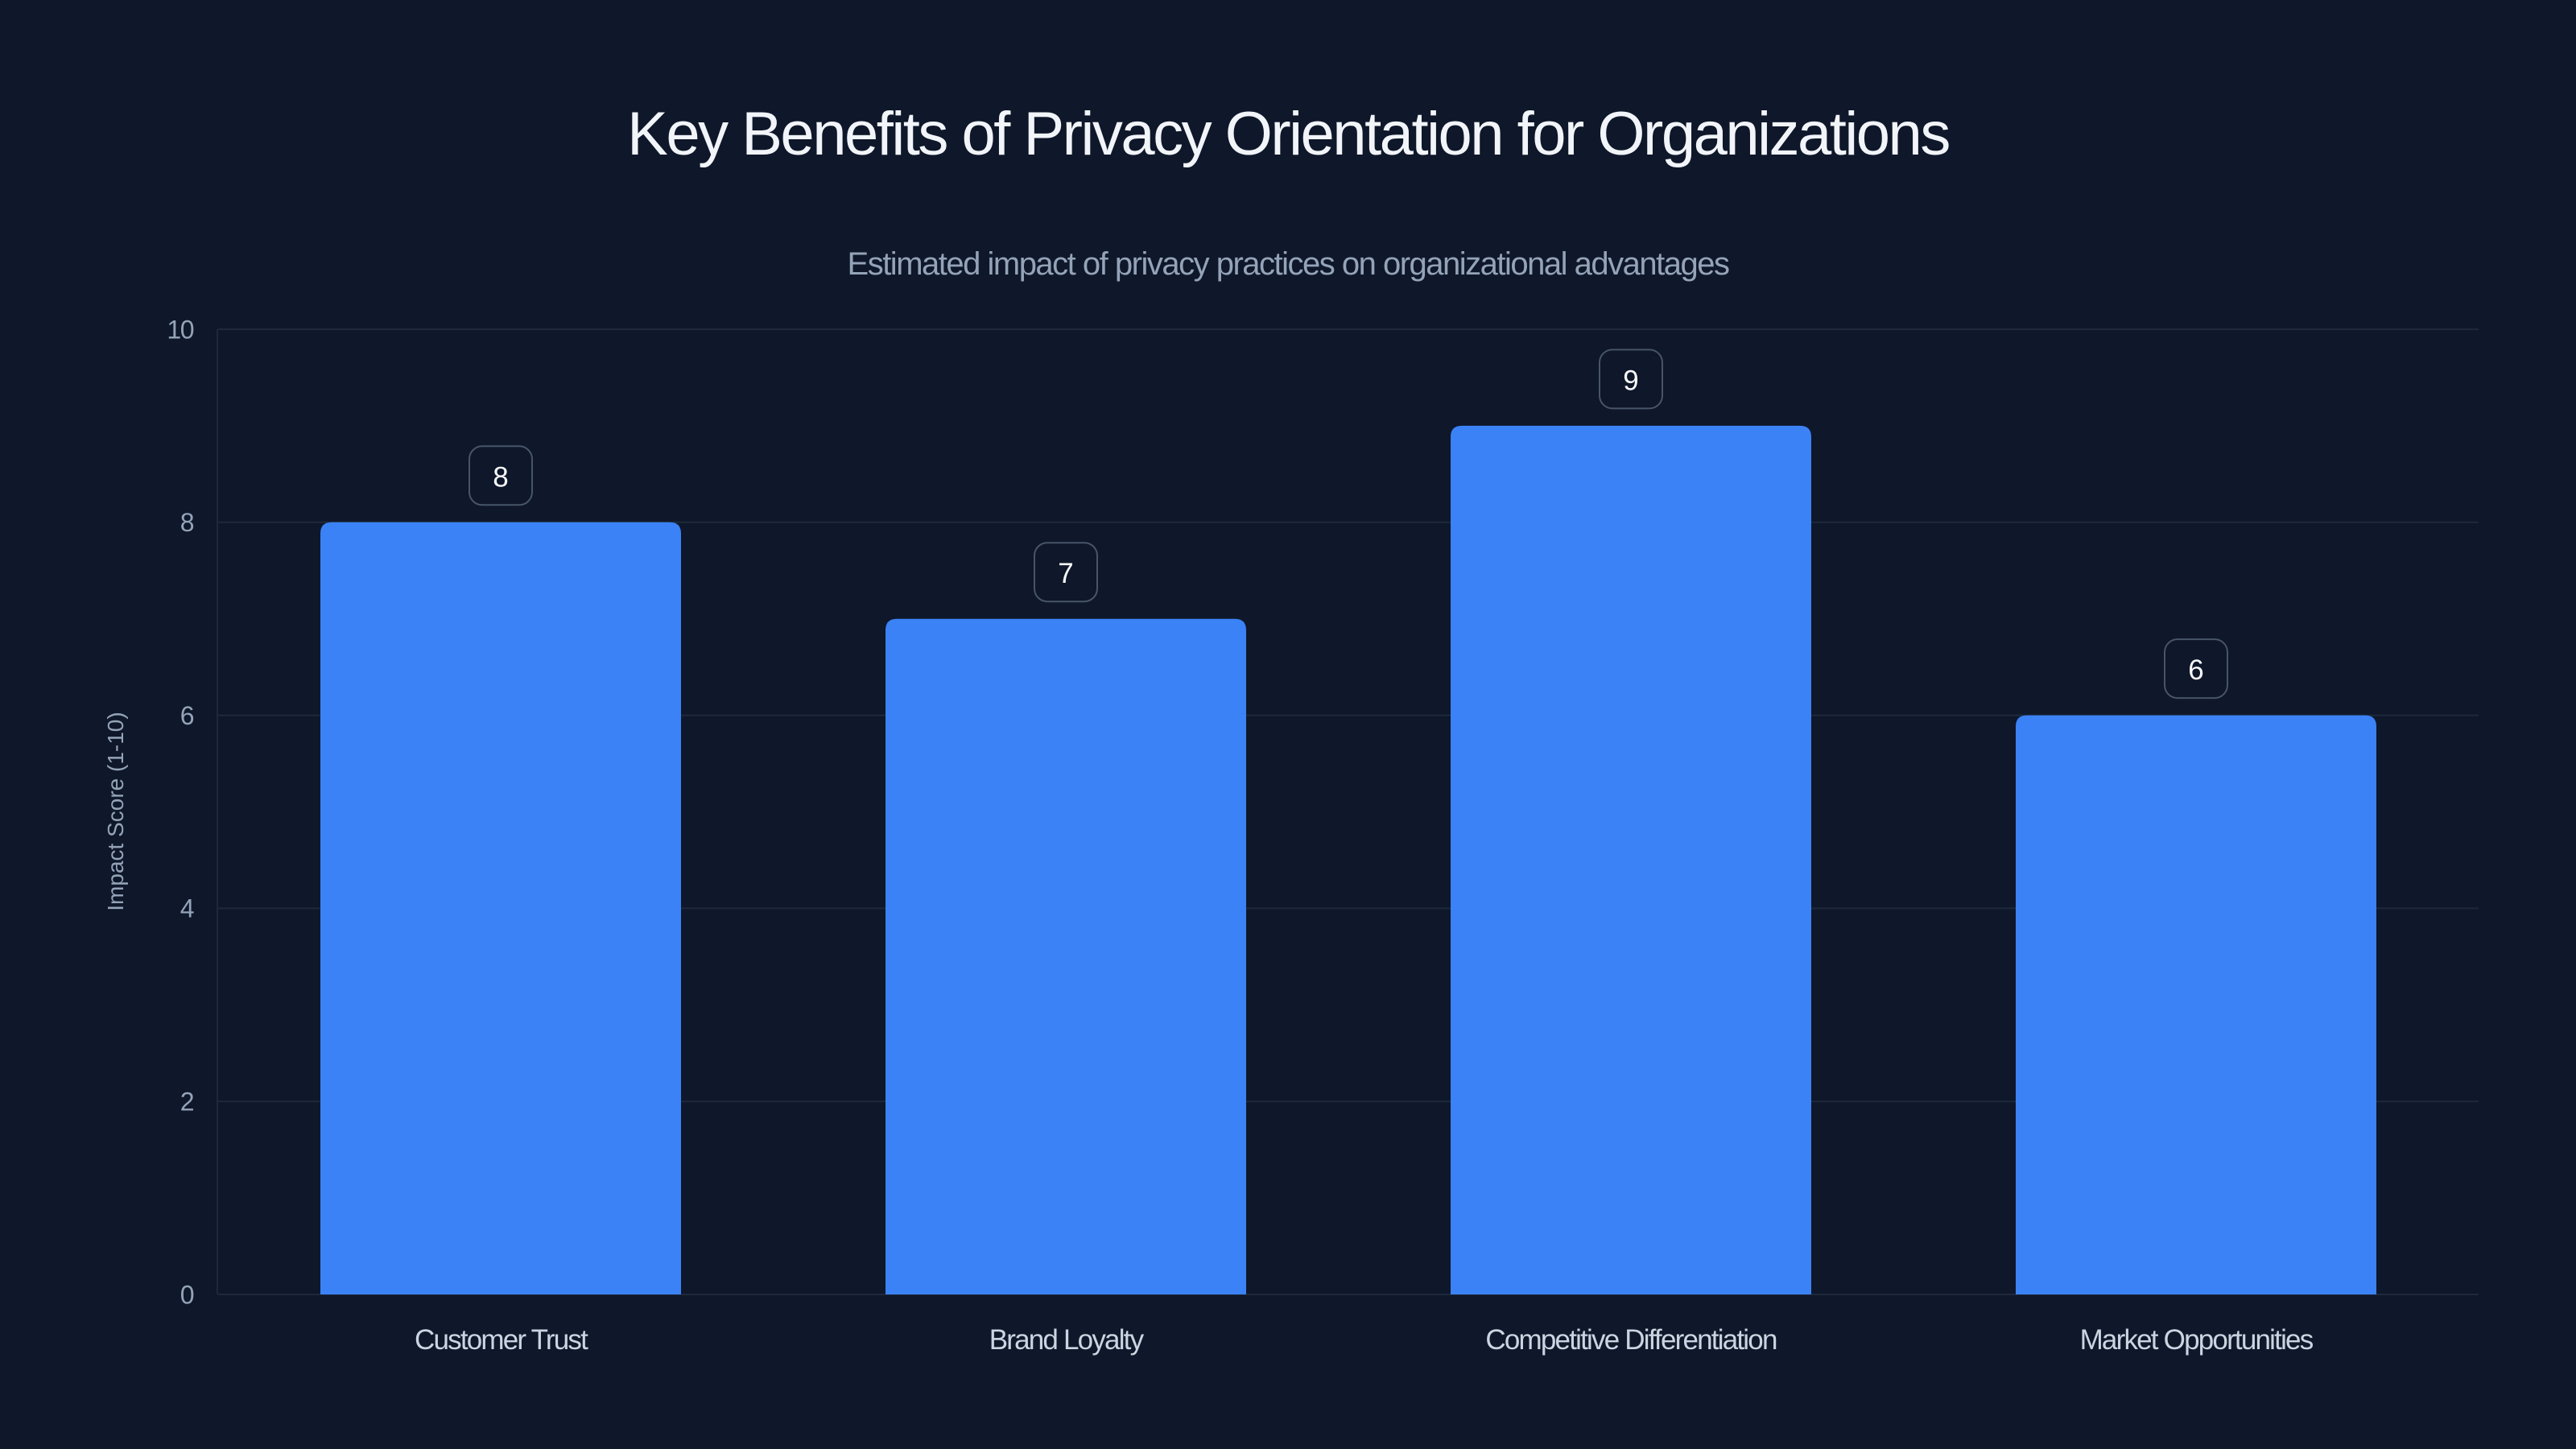  Describe the element at coordinates (1631, 1340) in the screenshot. I see `svg-text: Competitive Differentiation` at that location.